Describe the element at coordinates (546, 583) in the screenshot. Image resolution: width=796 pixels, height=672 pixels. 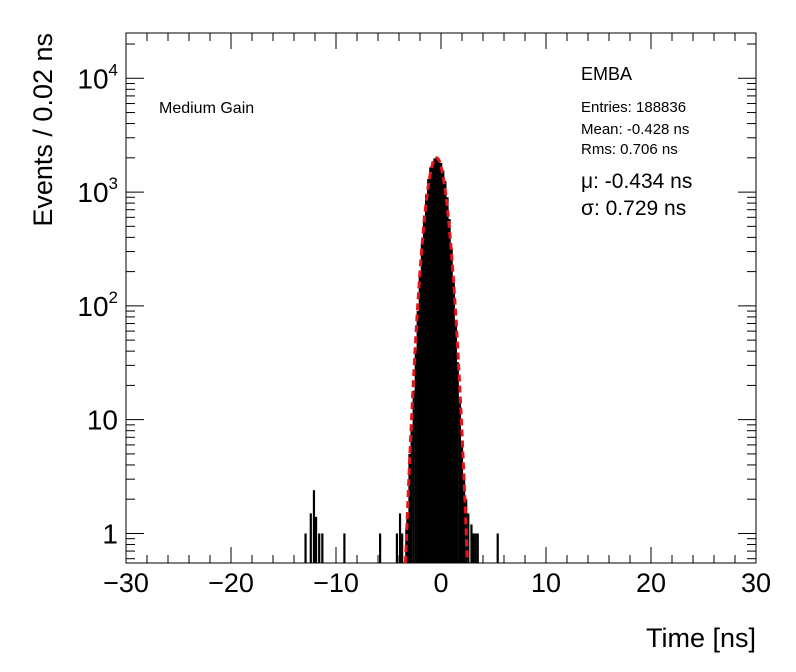
I see `x-tick-label: 10` at that location.